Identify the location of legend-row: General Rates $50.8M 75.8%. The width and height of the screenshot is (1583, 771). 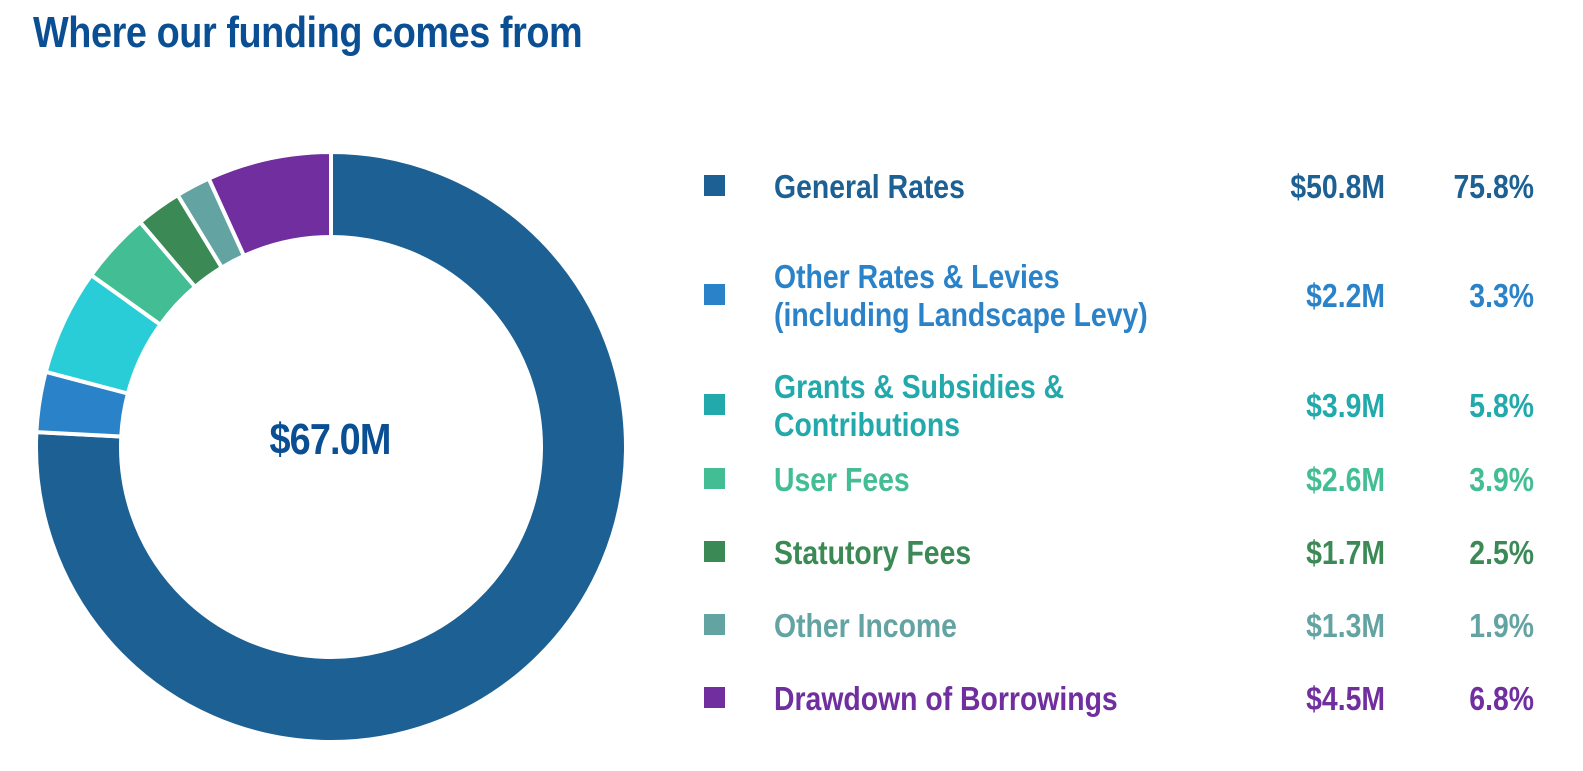
(791, 187).